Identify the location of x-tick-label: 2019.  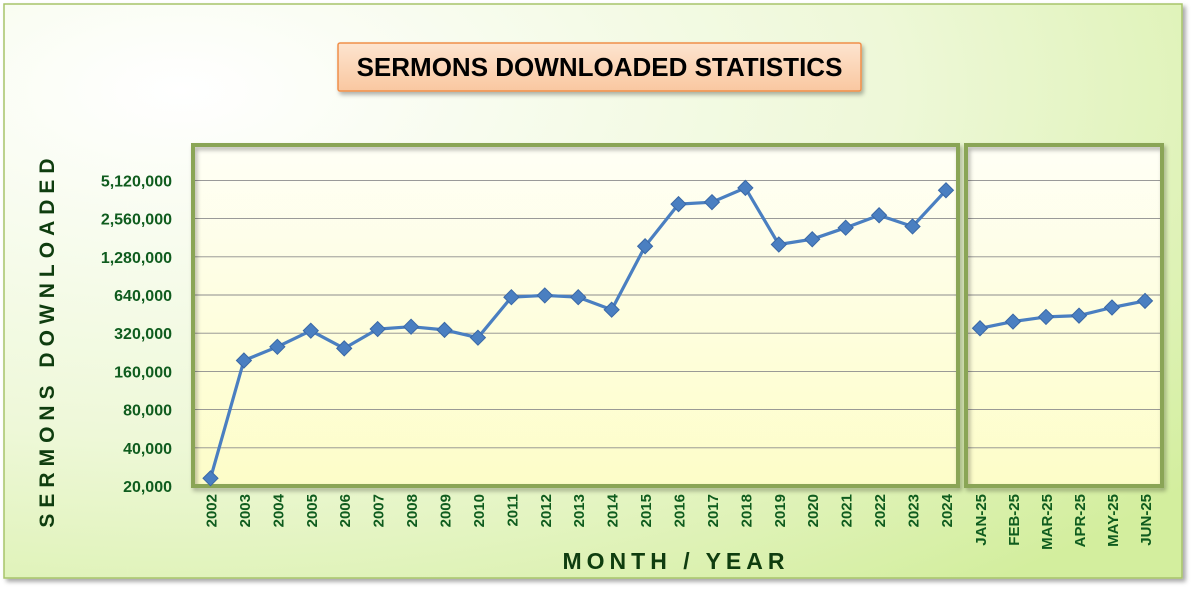
(780, 510).